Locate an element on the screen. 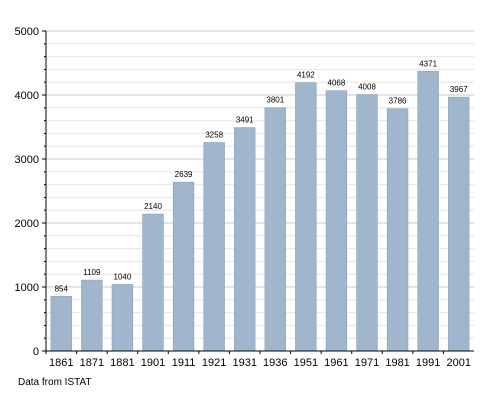 The image size is (500, 400). y-tick-label-3000: 3000 is located at coordinates (27, 160).